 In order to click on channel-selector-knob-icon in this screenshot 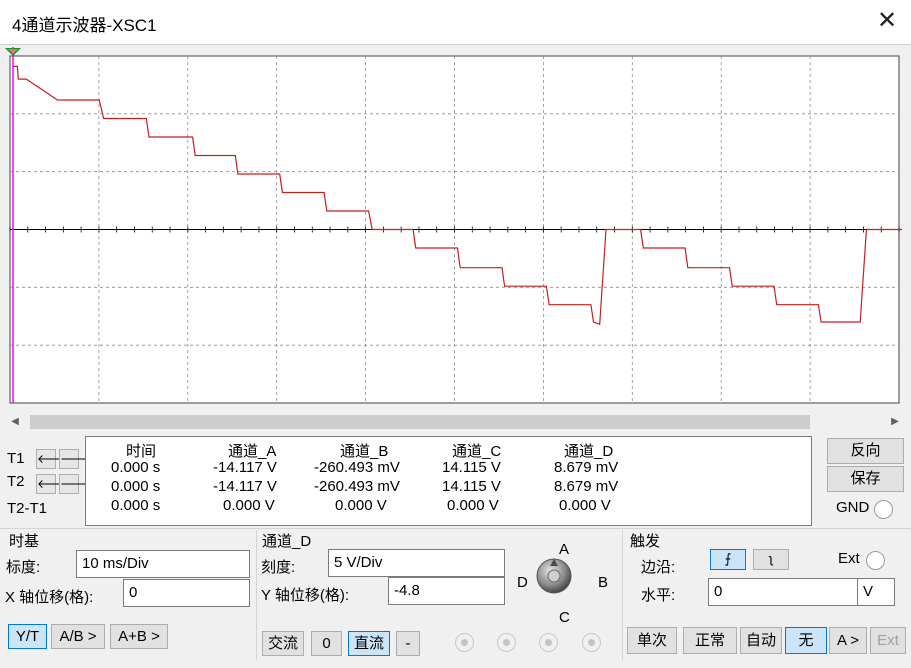, I will do `click(554, 576)`.